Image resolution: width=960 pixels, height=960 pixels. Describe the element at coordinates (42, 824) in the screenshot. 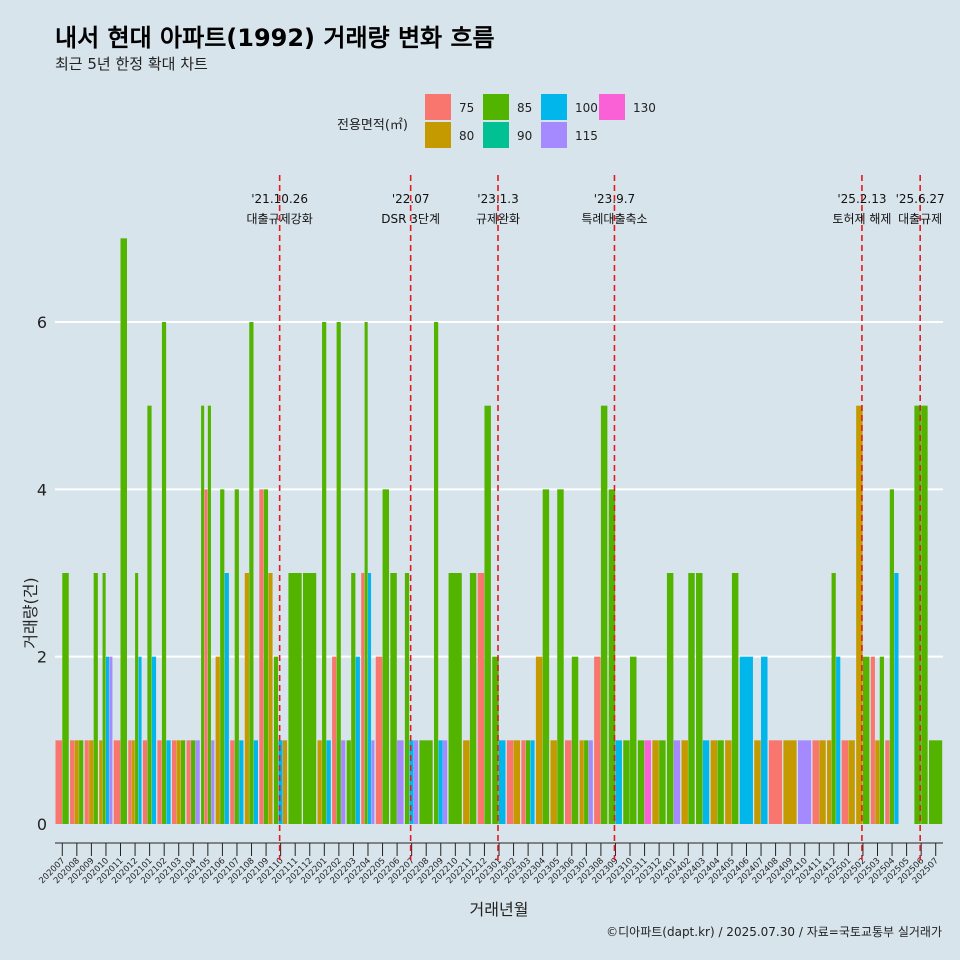

I see `y-tick-label: 0` at that location.